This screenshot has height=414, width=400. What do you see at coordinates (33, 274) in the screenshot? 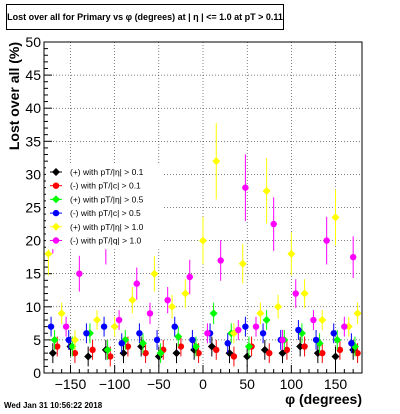
I see `y-tick-label: 15` at bounding box center [33, 274].